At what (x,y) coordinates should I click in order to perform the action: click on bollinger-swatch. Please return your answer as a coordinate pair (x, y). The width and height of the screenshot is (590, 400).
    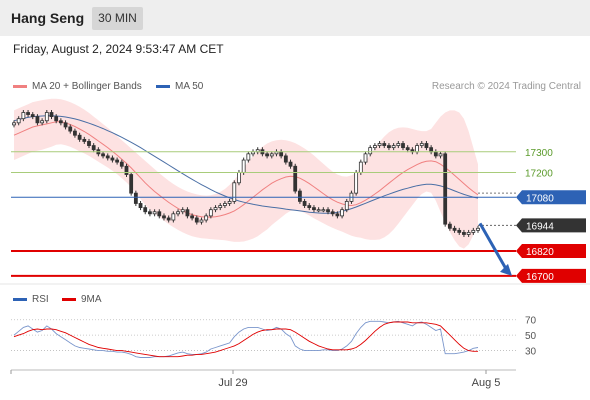
    Looking at the image, I should click on (20, 86).